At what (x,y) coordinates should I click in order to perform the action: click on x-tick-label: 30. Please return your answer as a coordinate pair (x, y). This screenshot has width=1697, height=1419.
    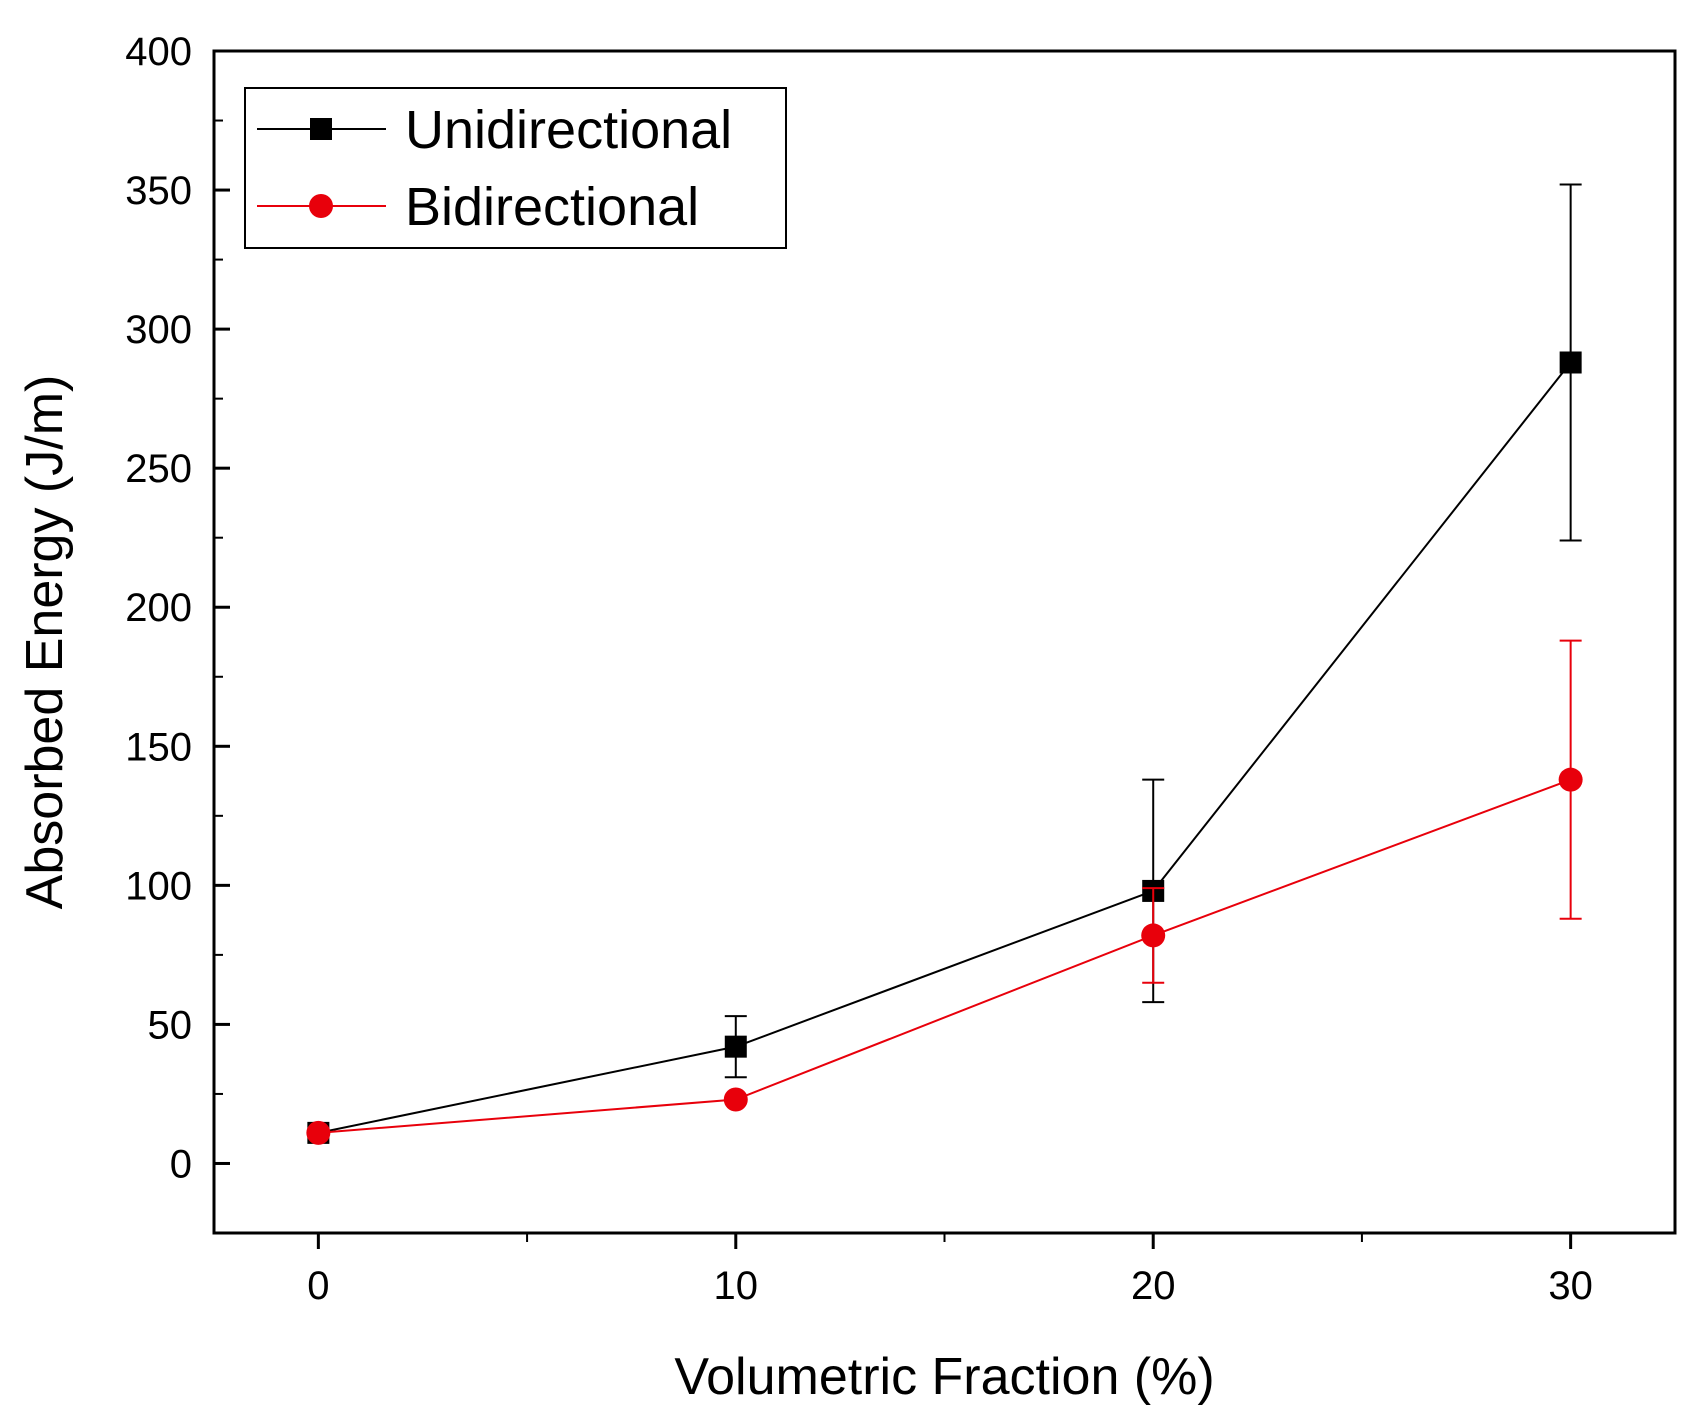
    Looking at the image, I should click on (1570, 1286).